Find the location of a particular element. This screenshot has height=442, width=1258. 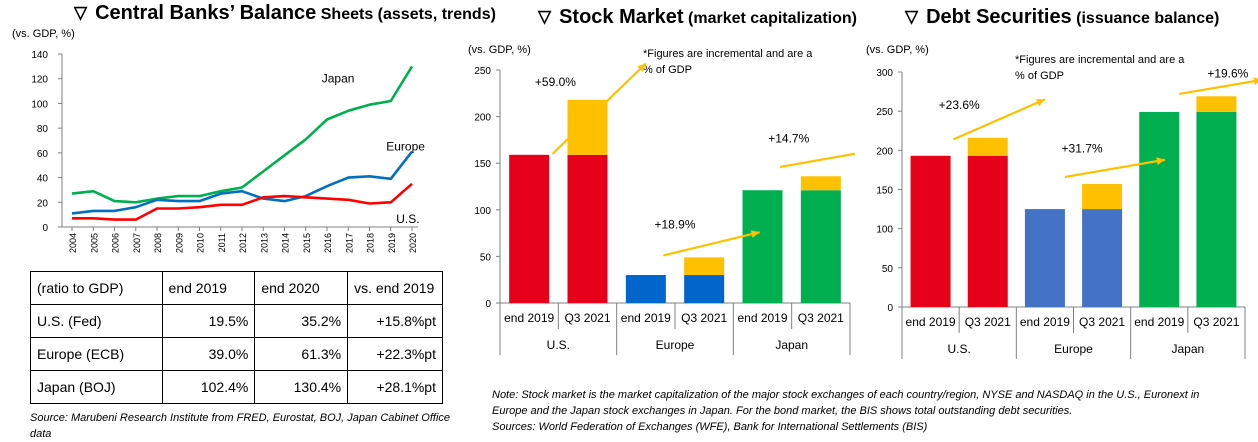

table-header-cell: vs. end 2019 is located at coordinates (395, 288).